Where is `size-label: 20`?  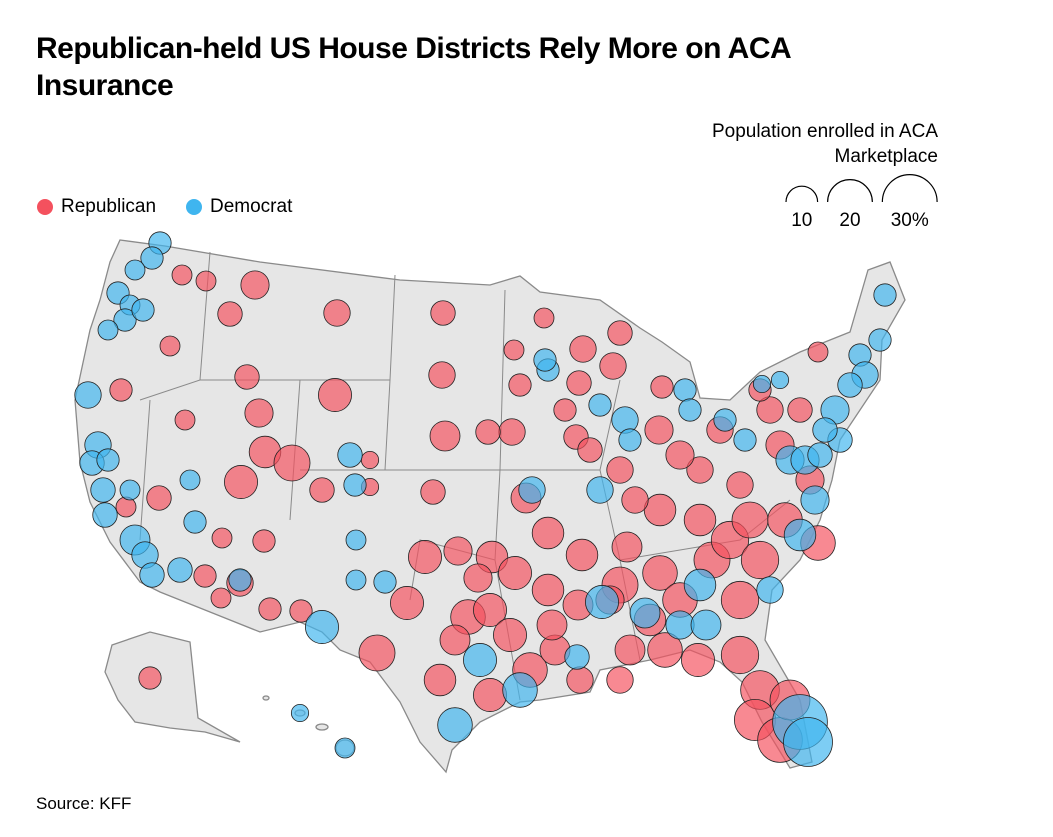 size-label: 20 is located at coordinates (849, 220).